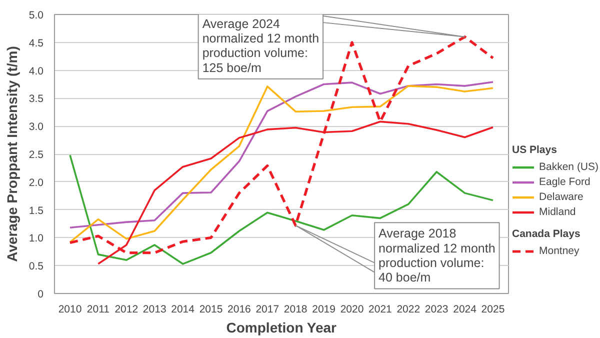 This screenshot has height=338, width=600. Describe the element at coordinates (408, 310) in the screenshot. I see `x-tick-label: 2022` at that location.